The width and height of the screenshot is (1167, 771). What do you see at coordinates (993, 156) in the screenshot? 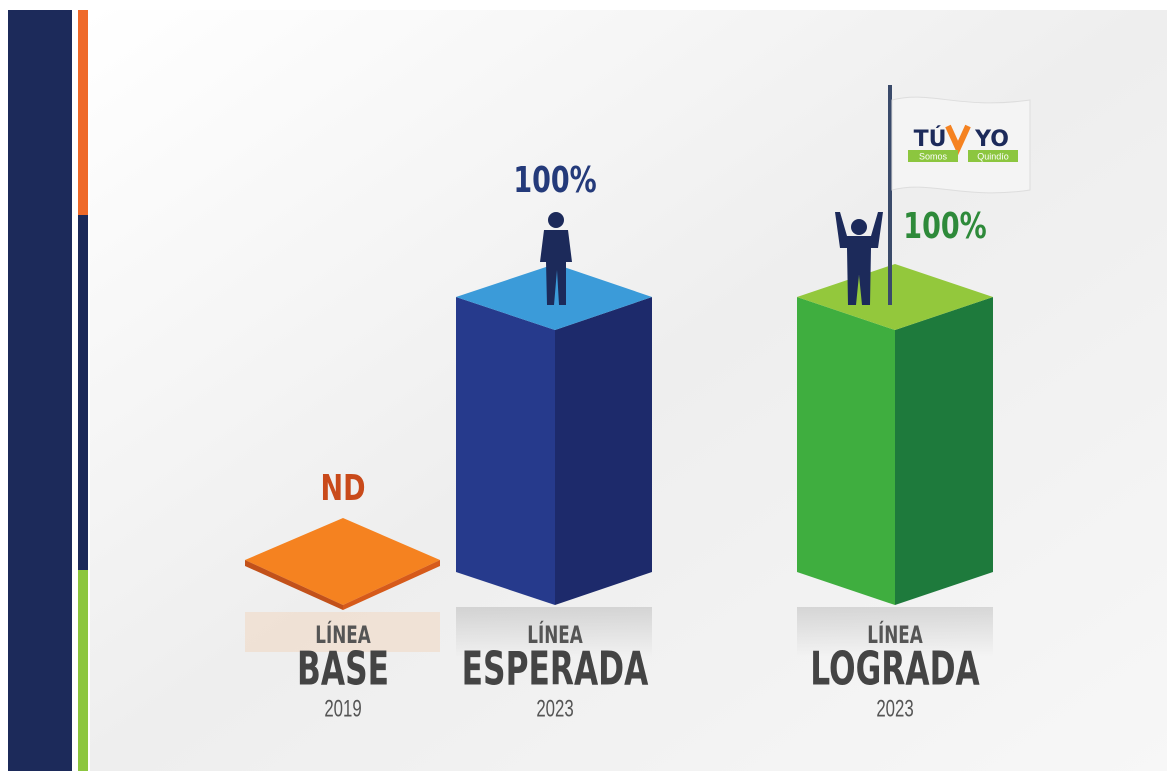
I see `logo-subtext: Quindío` at bounding box center [993, 156].